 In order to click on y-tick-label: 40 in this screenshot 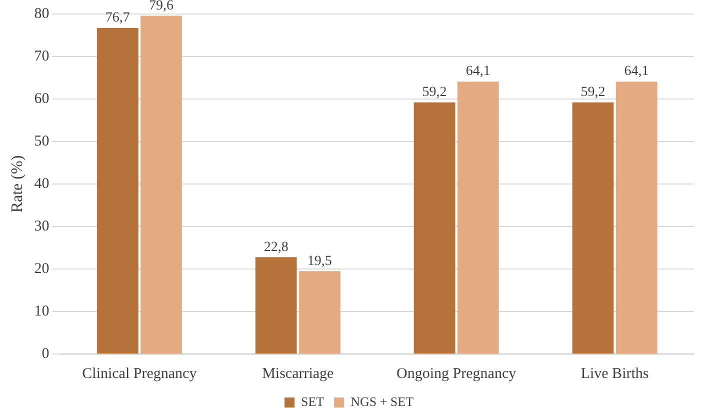, I will do `click(42, 184)`.